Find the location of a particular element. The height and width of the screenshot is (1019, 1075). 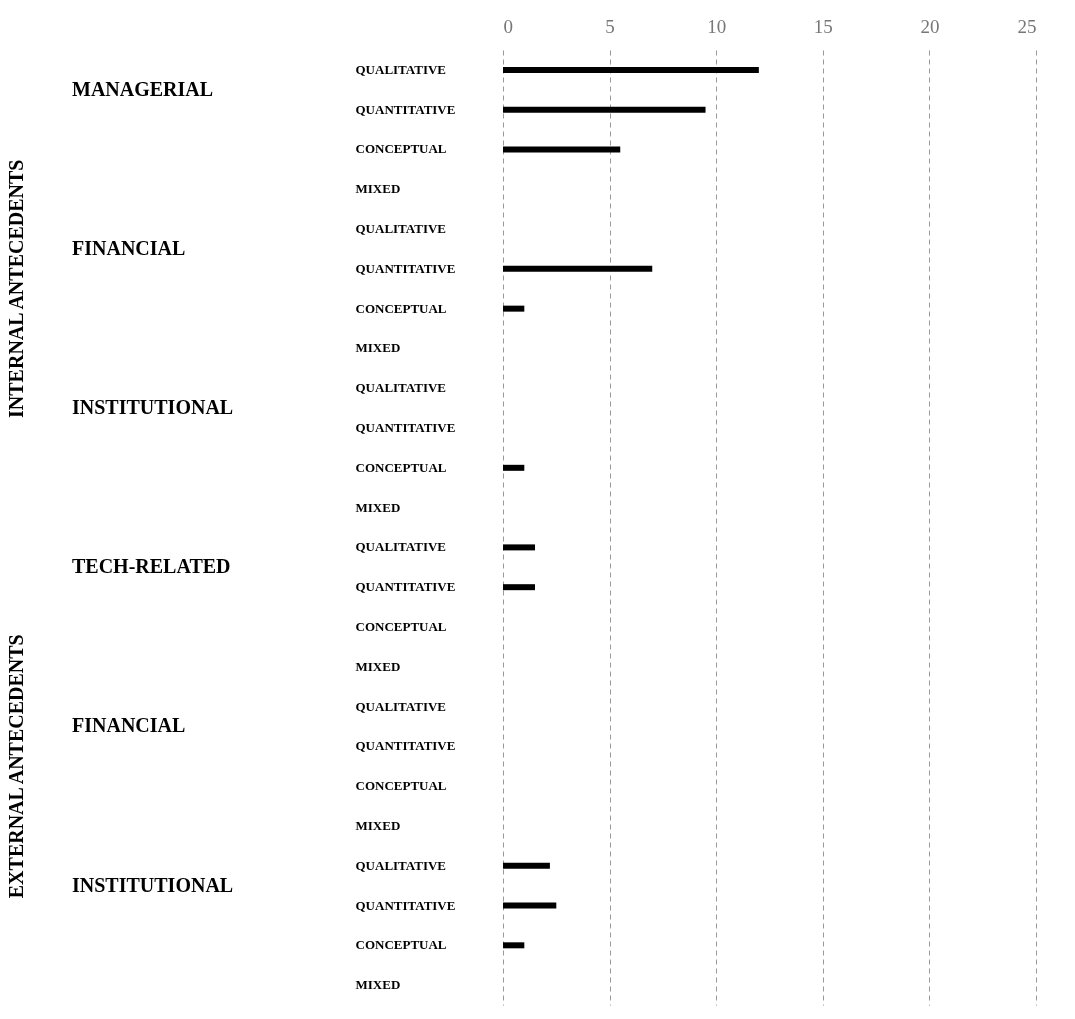

text: MANAGERIAL is located at coordinates (143, 88).